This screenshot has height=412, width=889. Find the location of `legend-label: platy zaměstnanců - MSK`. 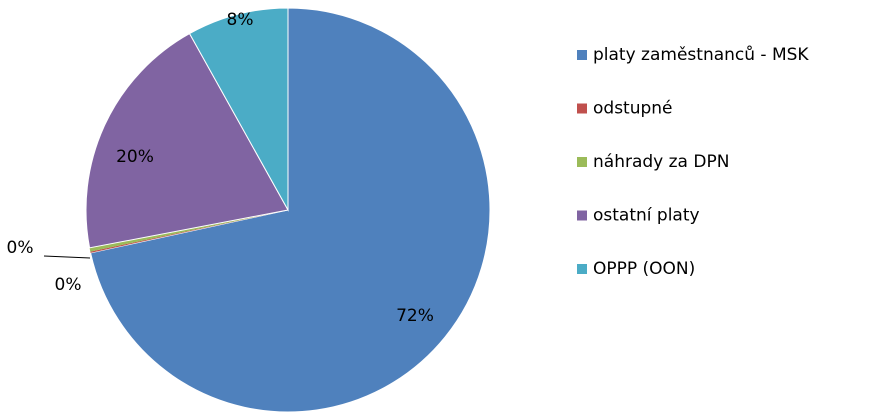

legend-label: platy zaměstnanců - MSK is located at coordinates (701, 55).